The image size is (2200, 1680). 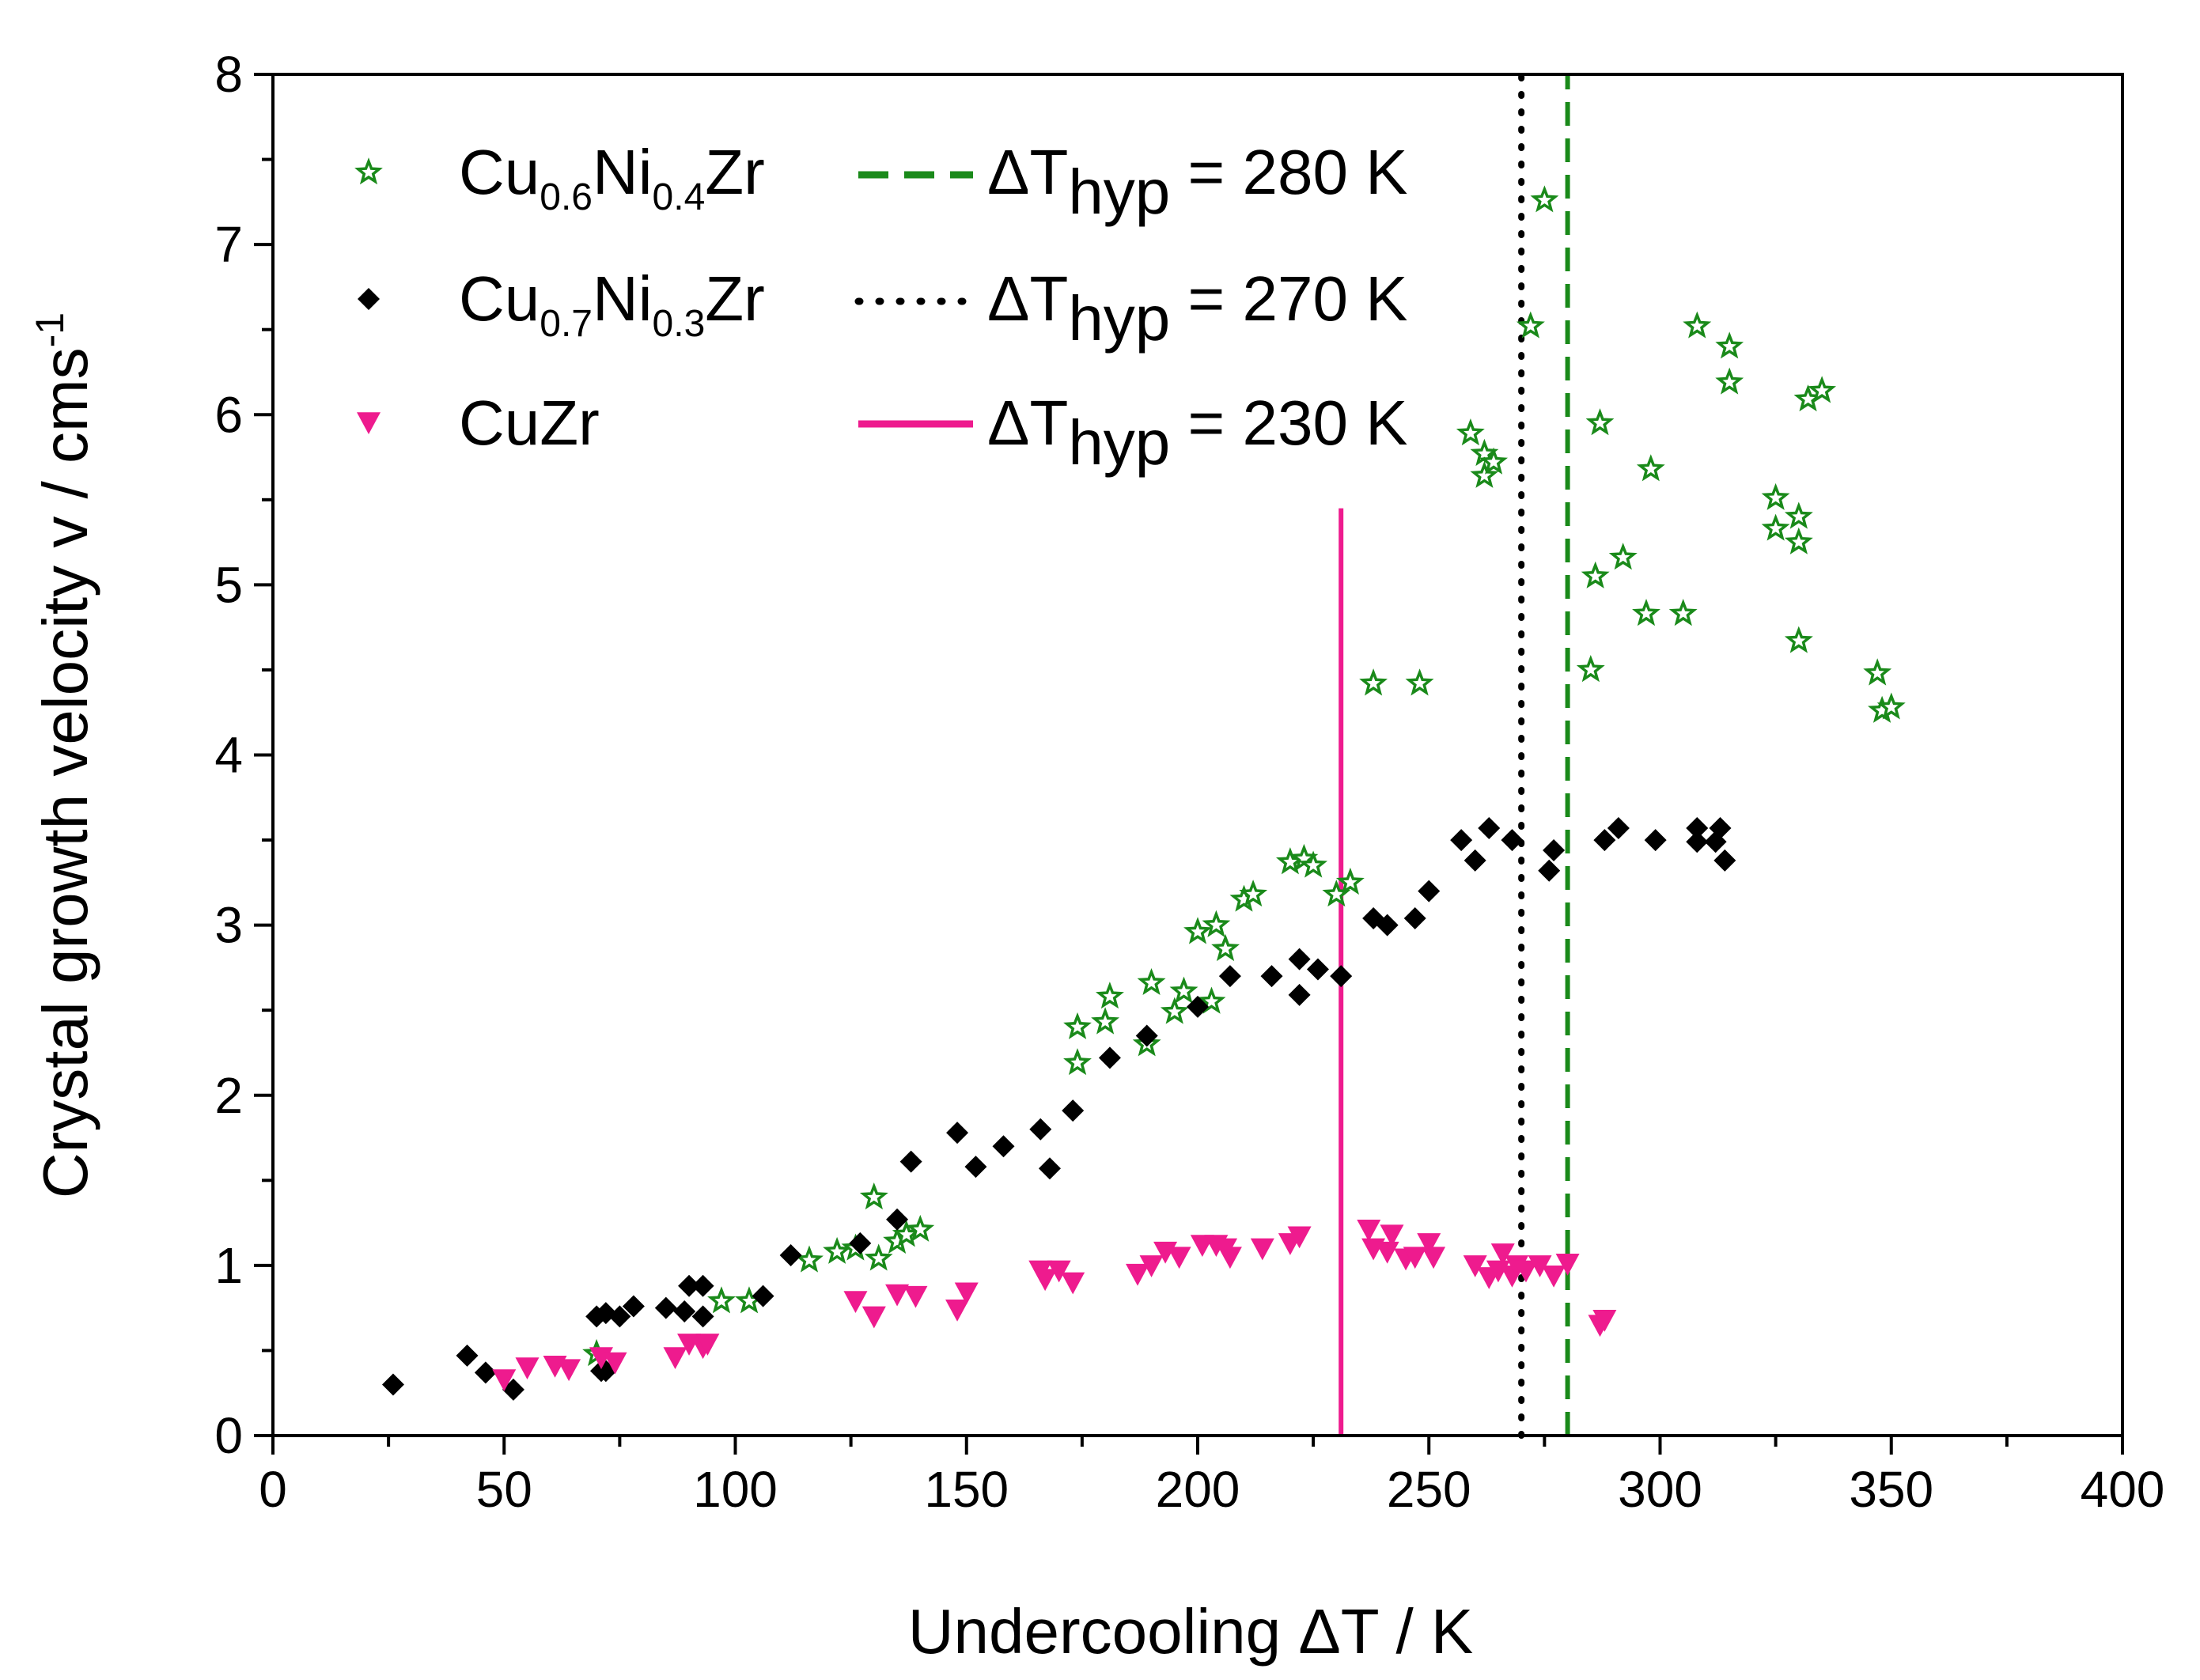 What do you see at coordinates (369, 299) in the screenshot?
I see `legend-marker-diamond` at bounding box center [369, 299].